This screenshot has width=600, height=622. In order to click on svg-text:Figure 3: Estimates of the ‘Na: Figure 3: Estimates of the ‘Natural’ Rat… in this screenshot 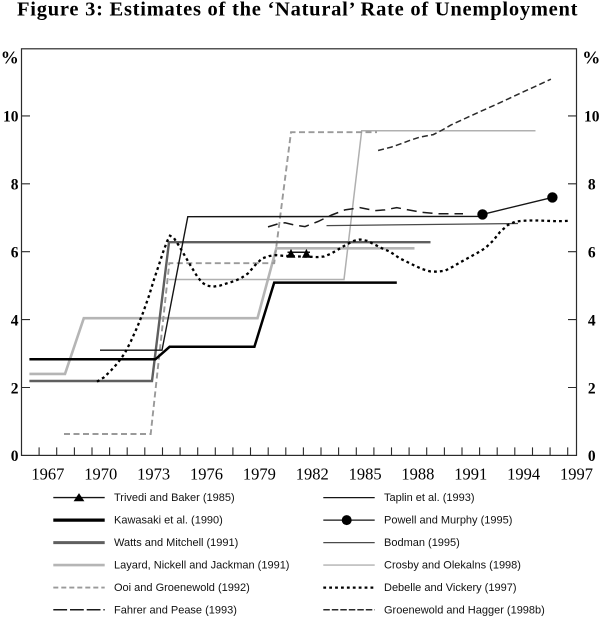, I will do `click(297, 10)`.